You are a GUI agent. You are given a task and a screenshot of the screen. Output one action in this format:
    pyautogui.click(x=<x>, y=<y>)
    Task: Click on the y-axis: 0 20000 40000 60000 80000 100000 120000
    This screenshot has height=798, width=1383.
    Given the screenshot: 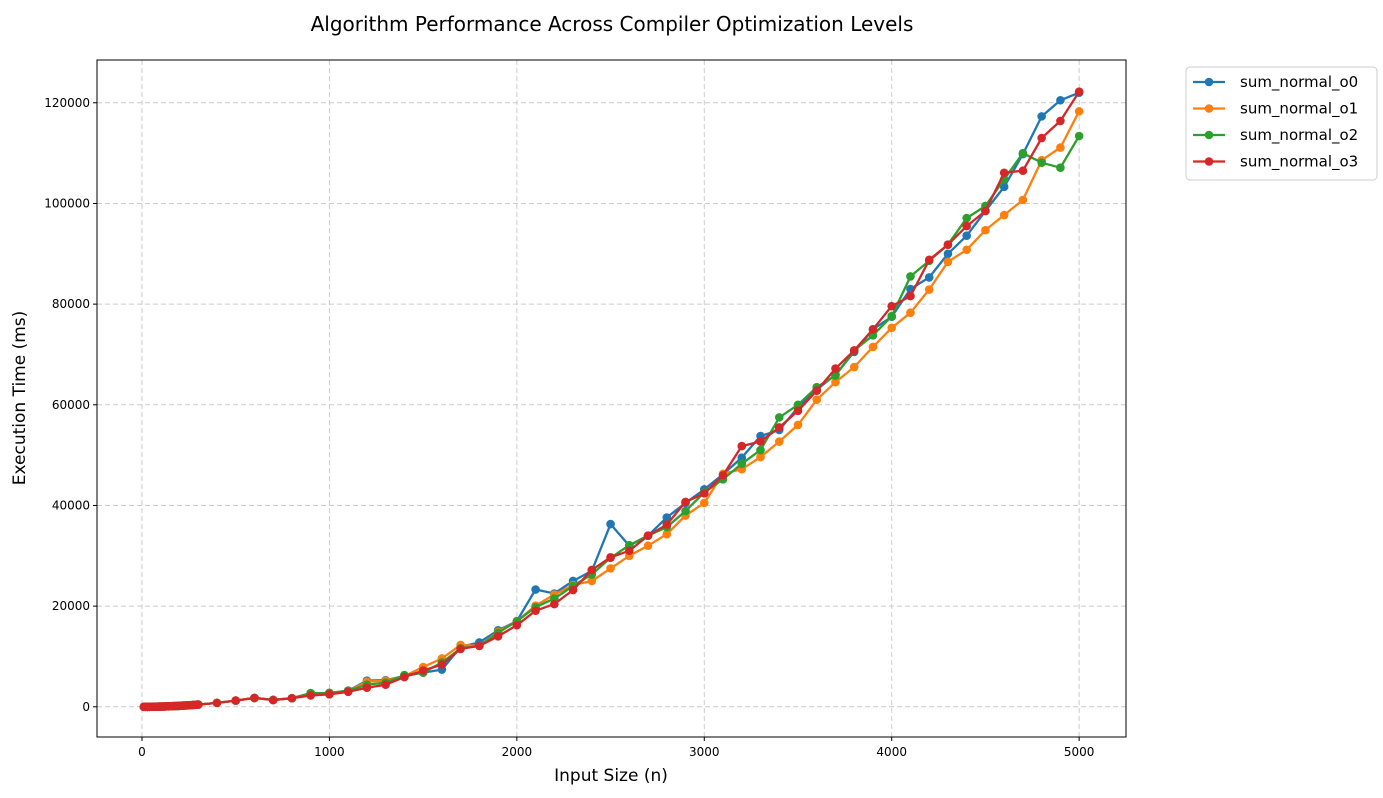 What is the action you would take?
    pyautogui.click(x=70, y=405)
    